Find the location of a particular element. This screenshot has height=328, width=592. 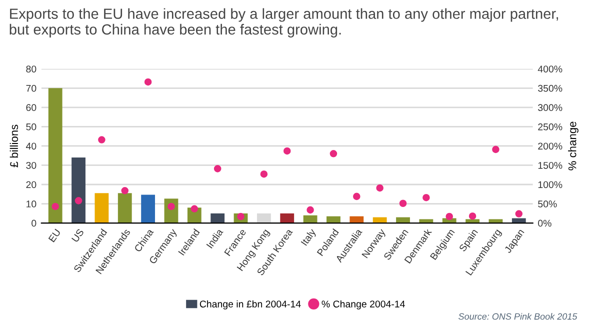

y2-tick-label: 50% is located at coordinates (547, 204).